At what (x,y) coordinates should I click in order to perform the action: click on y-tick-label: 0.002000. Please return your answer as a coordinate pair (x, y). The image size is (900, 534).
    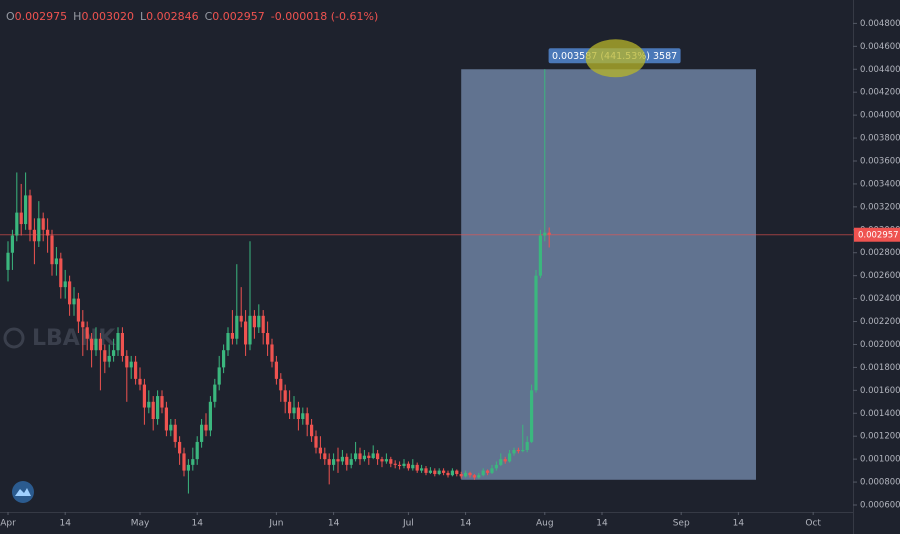
    Looking at the image, I should click on (880, 345).